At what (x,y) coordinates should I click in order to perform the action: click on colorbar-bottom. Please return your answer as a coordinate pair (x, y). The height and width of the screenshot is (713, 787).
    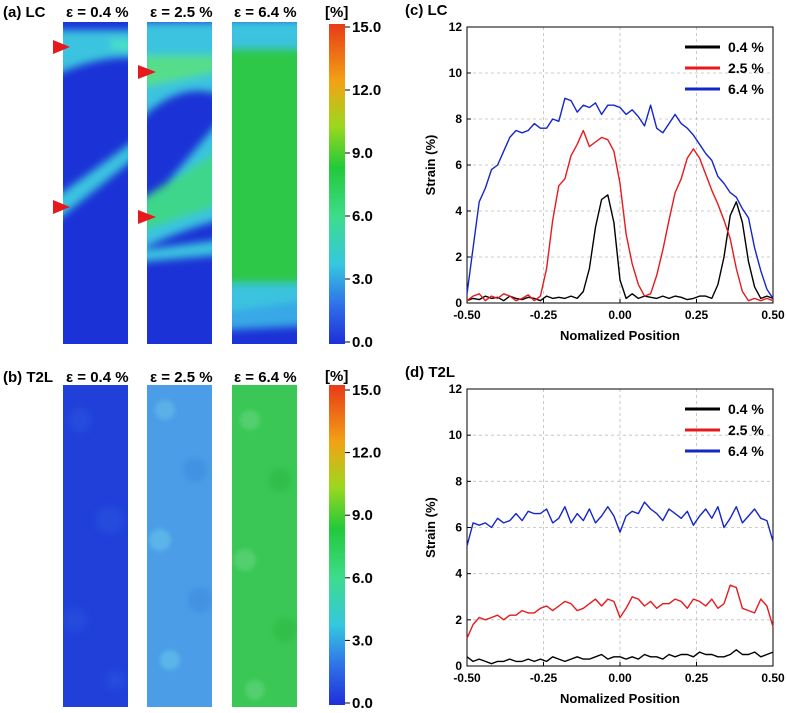
    Looking at the image, I should click on (337, 545).